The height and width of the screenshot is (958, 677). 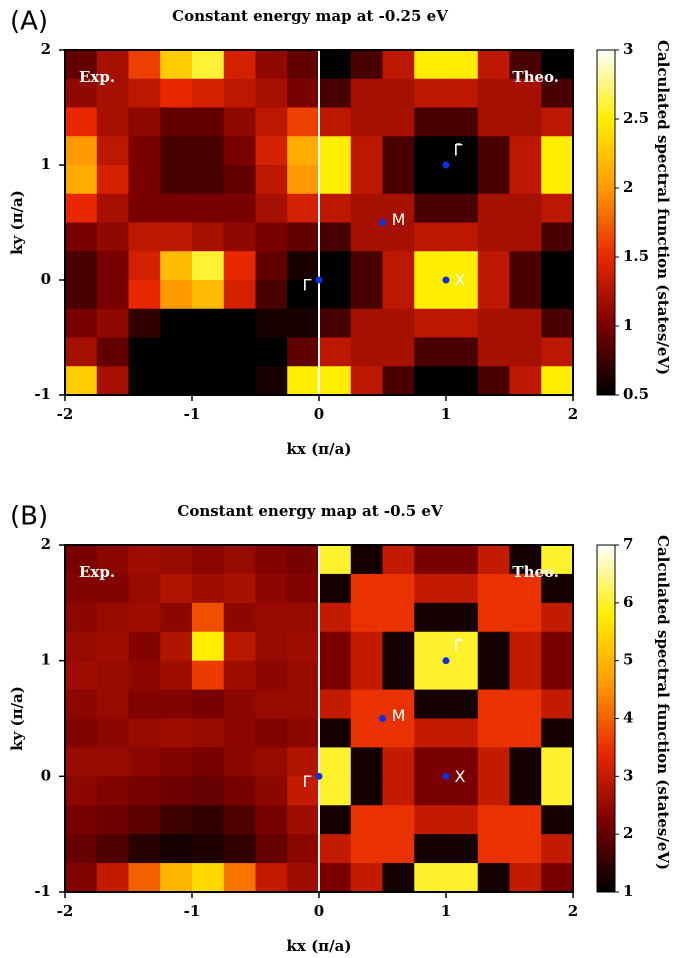 What do you see at coordinates (628, 49) in the screenshot?
I see `colorbar-tick-label: 3` at bounding box center [628, 49].